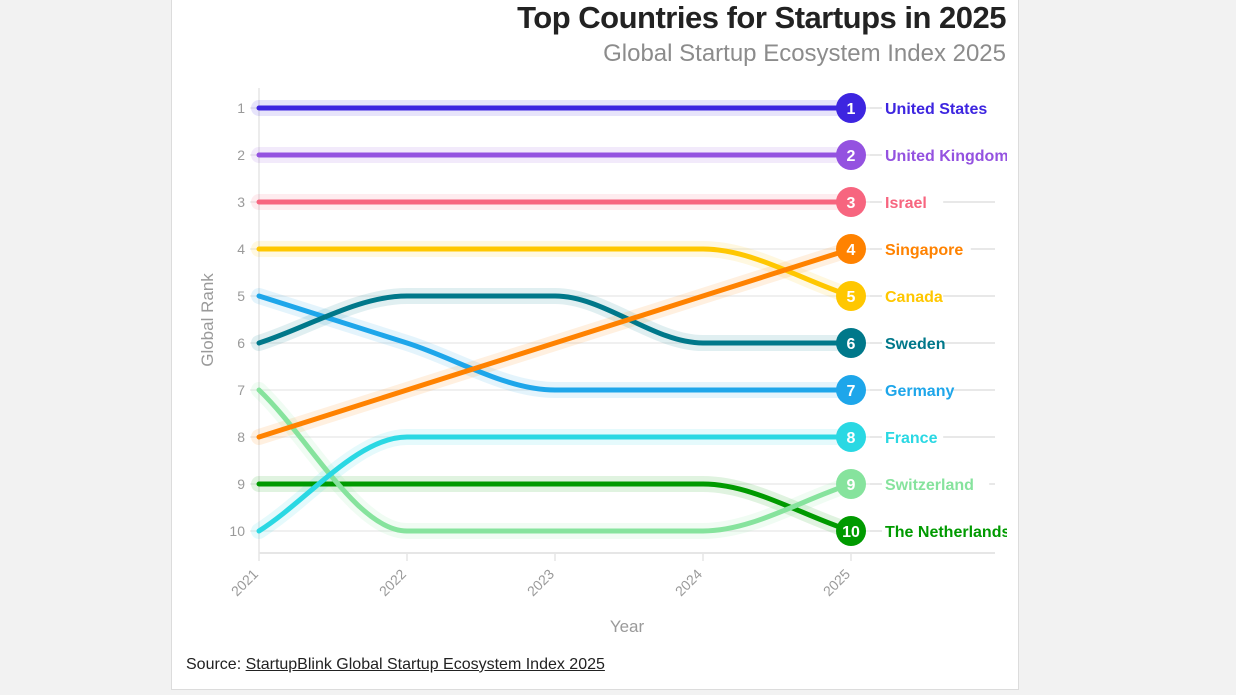 This screenshot has width=1236, height=695. What do you see at coordinates (936, 109) in the screenshot?
I see `series-label: United States` at bounding box center [936, 109].